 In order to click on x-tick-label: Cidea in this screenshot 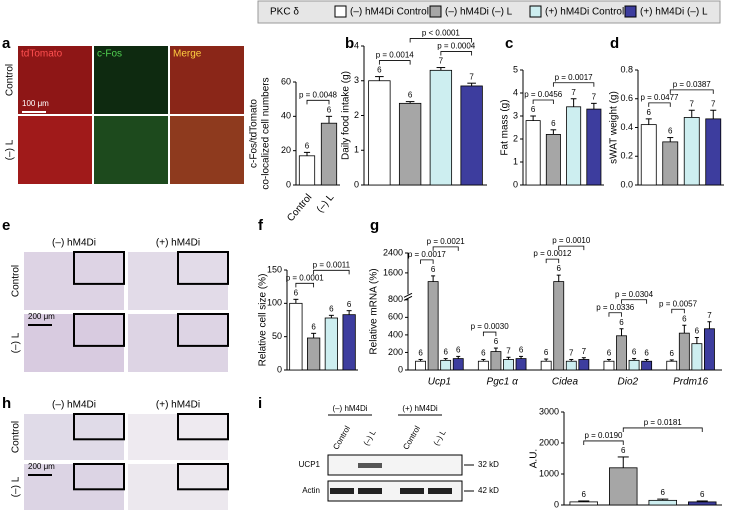, I will do `click(565, 382)`.